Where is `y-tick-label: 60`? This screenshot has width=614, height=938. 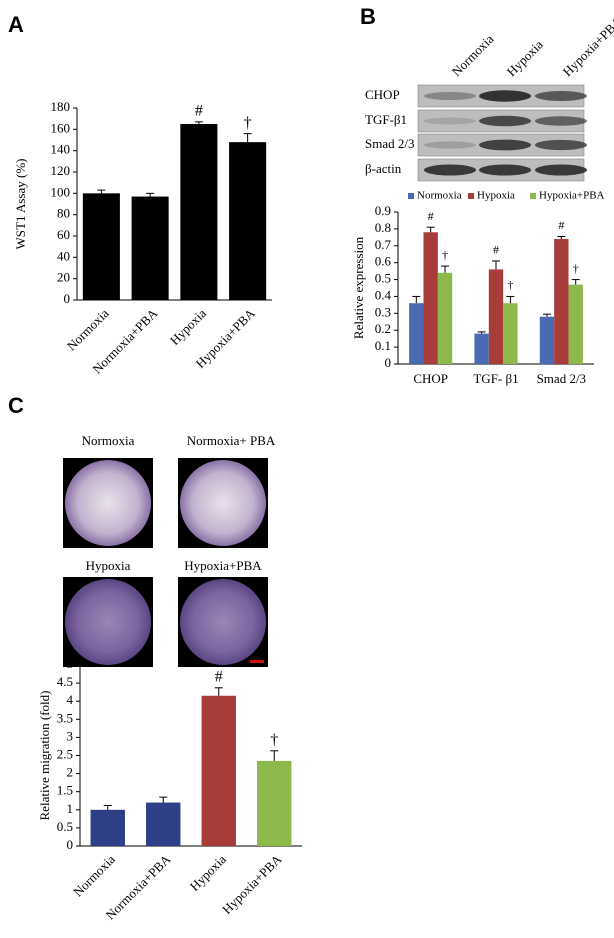
y-tick-label: 60 is located at coordinates (63, 234).